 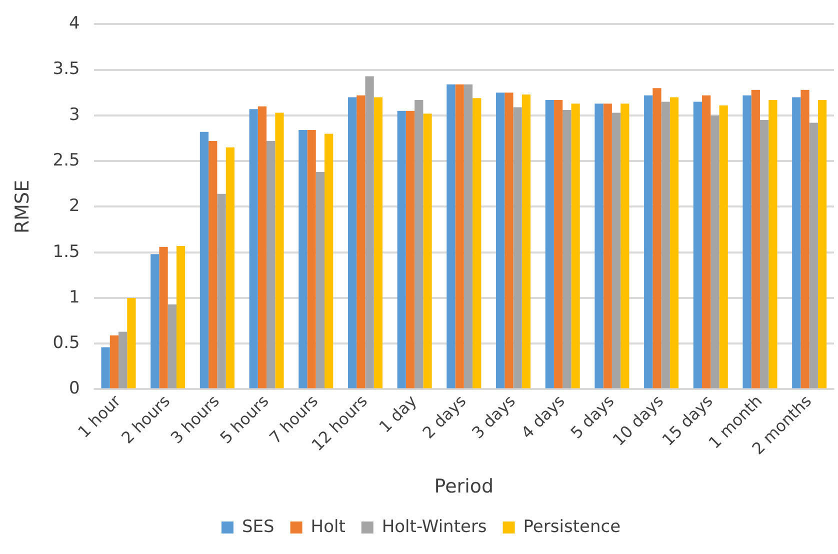 I want to click on y-tick-label: 0, so click(x=74, y=388).